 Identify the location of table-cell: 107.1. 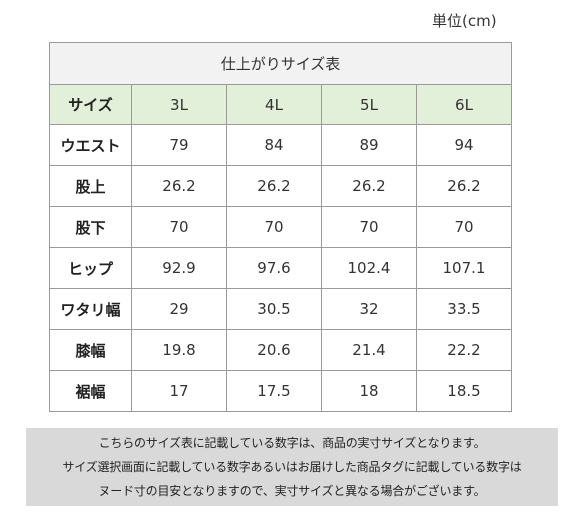
(464, 268).